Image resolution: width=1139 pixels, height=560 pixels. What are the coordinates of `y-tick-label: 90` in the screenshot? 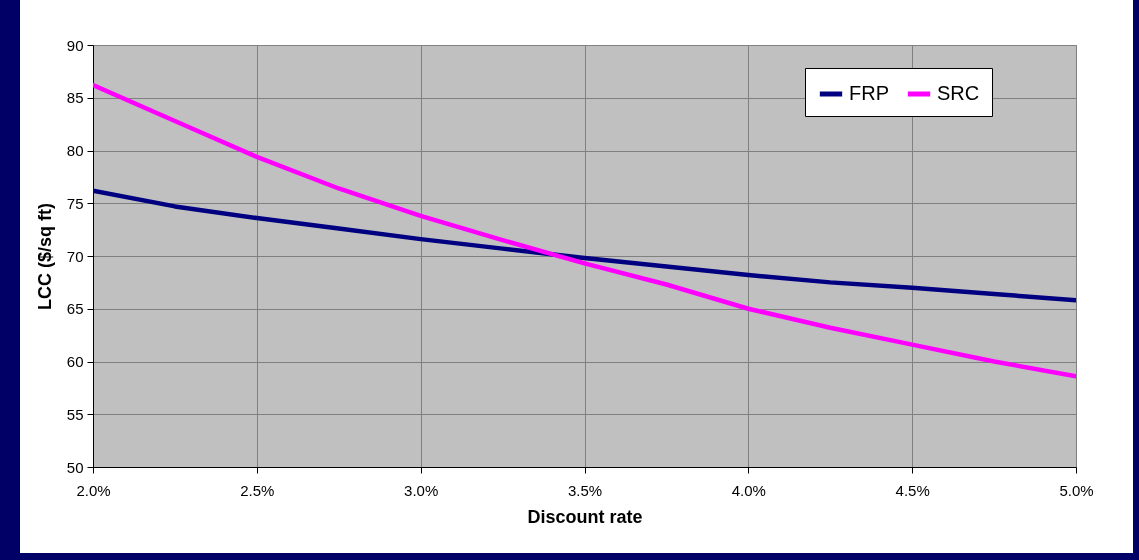 It's located at (75, 45).